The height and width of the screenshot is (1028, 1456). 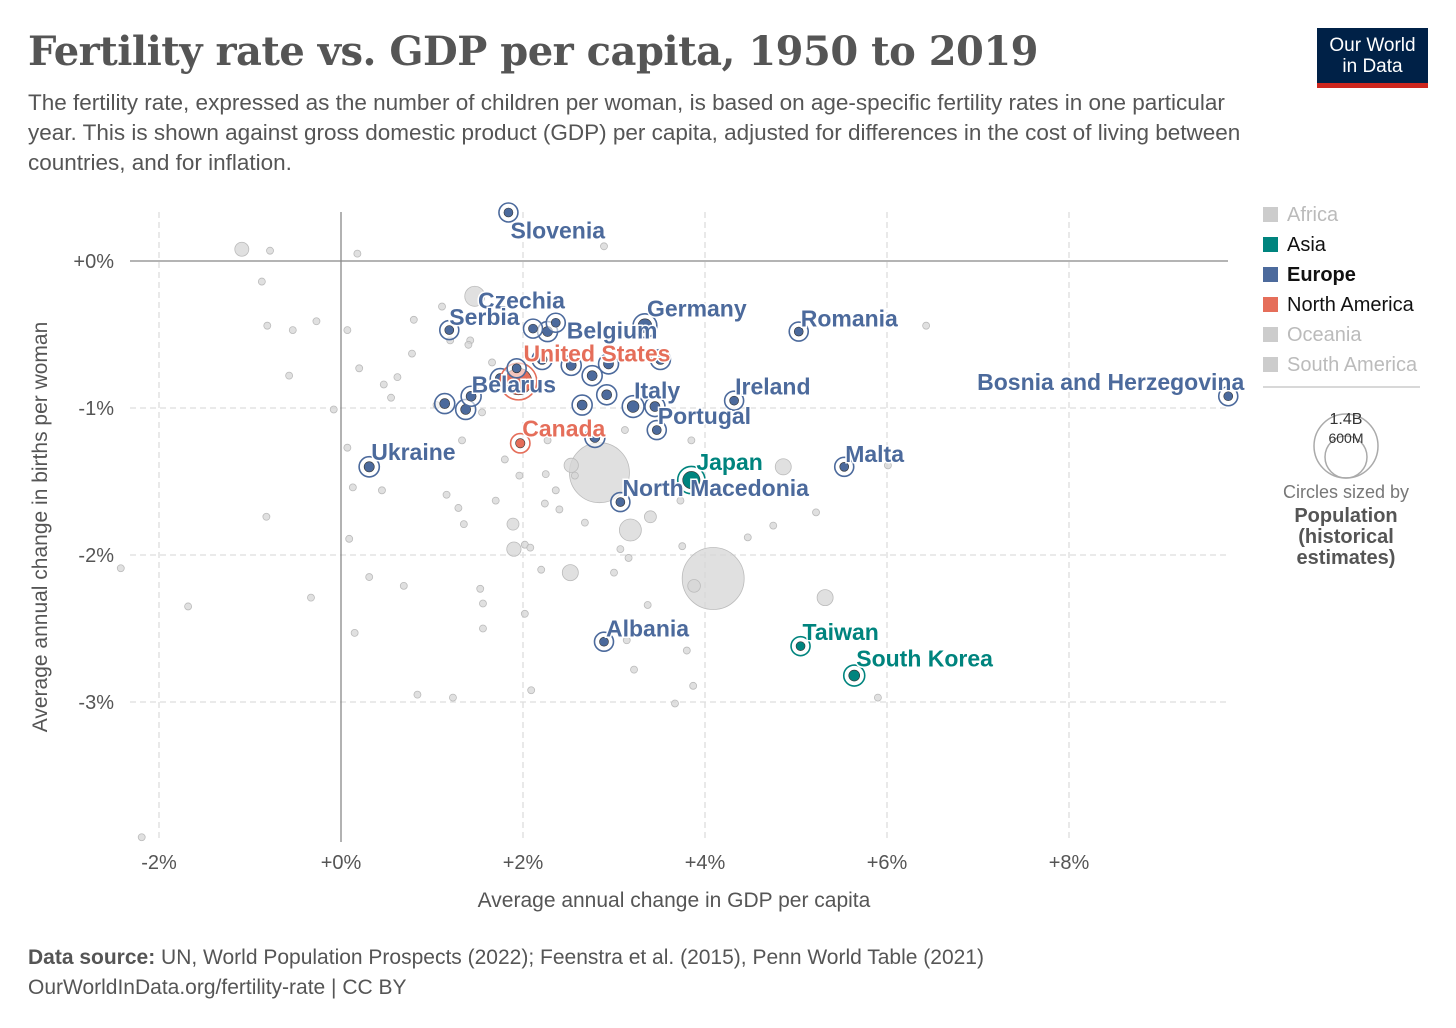 I want to click on data-point-albania, so click(x=604, y=641).